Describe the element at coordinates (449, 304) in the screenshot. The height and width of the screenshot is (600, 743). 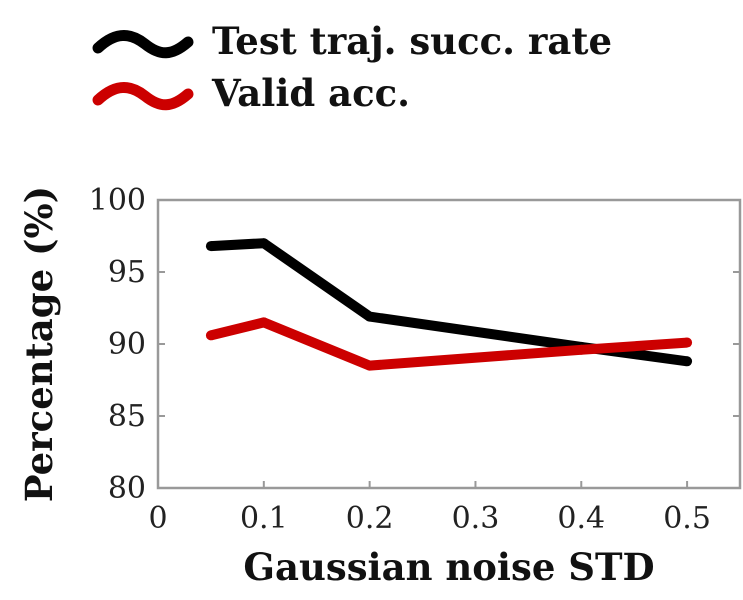
I see `series-layer` at that location.